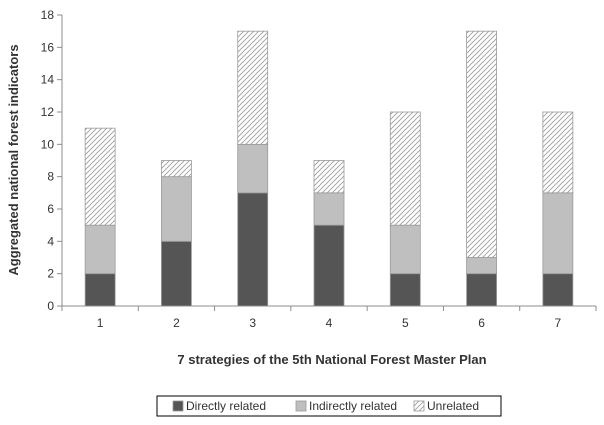  Describe the element at coordinates (50, 209) in the screenshot. I see `y-tick-label: 6` at that location.